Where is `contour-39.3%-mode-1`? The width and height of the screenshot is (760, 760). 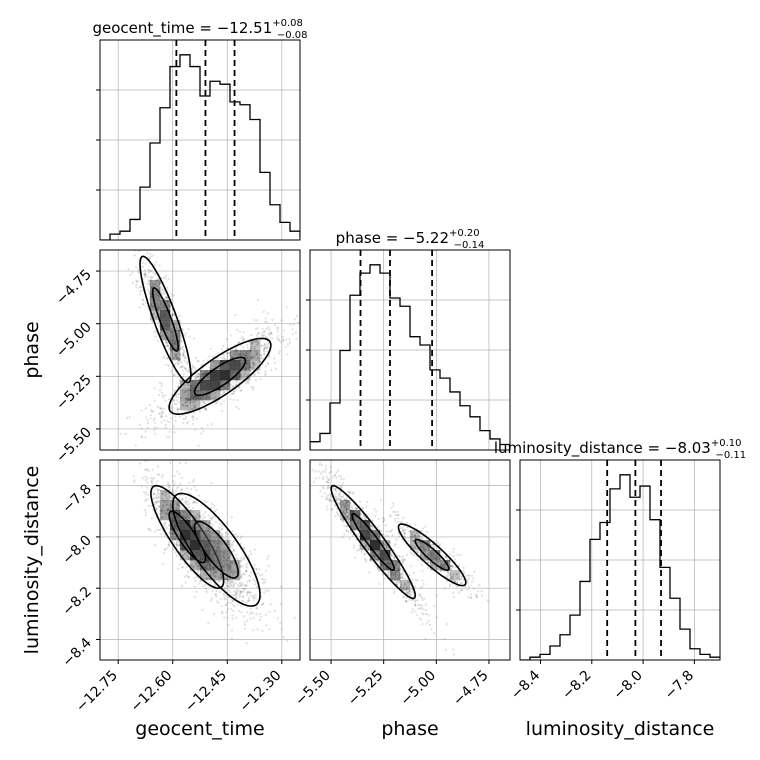
contour-39.3%-mode-1 is located at coordinates (220, 376).